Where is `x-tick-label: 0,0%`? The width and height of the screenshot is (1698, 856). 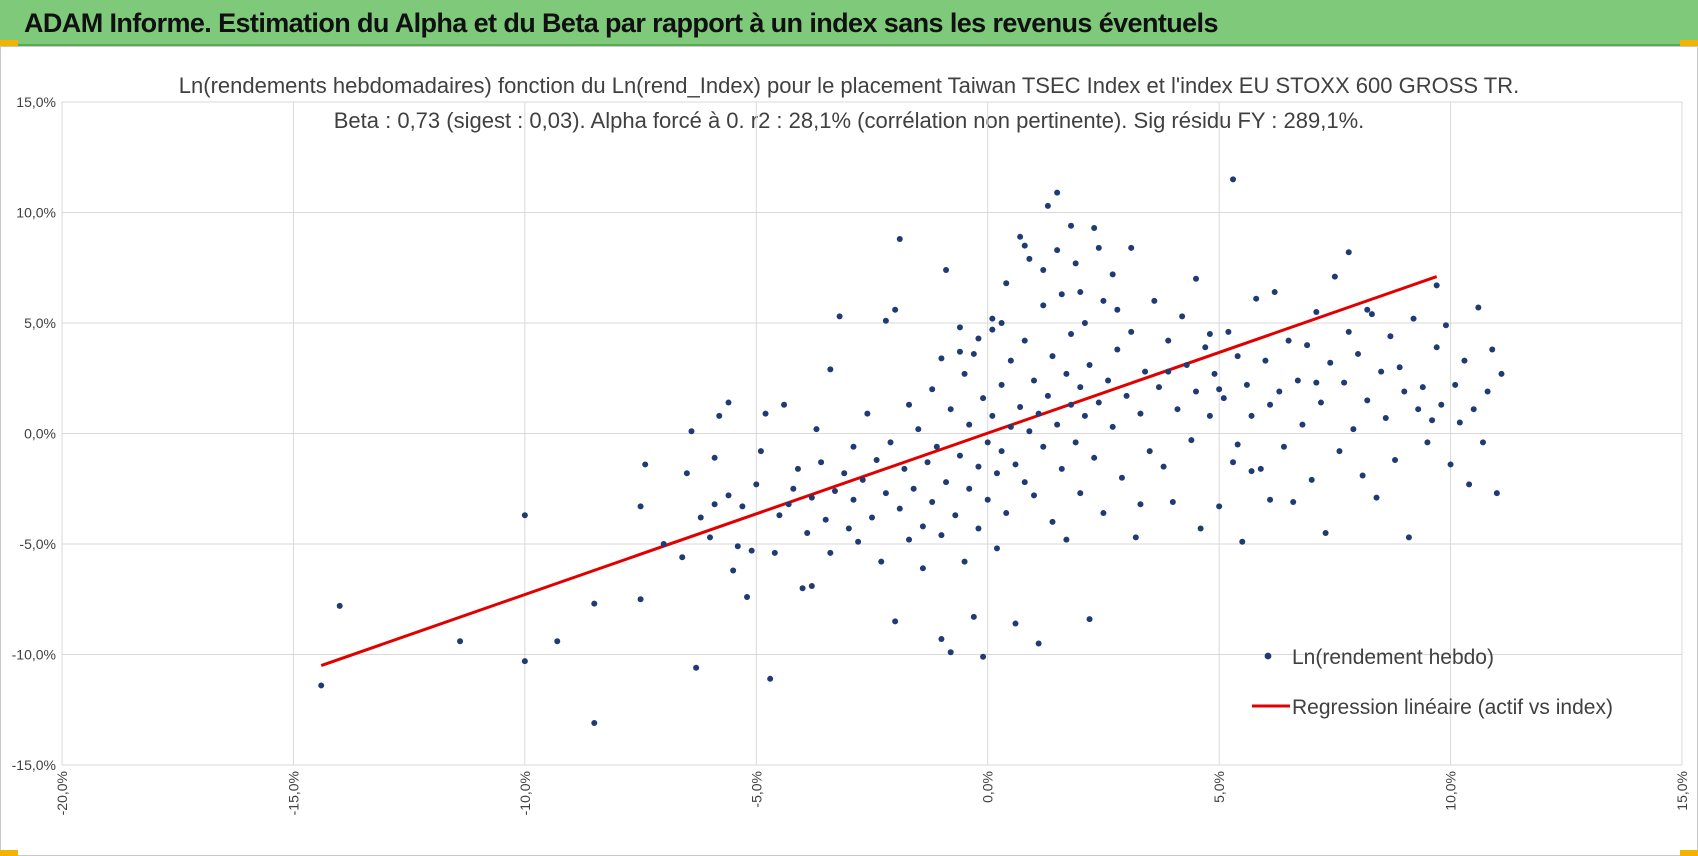
x-tick-label: 0,0% is located at coordinates (988, 787).